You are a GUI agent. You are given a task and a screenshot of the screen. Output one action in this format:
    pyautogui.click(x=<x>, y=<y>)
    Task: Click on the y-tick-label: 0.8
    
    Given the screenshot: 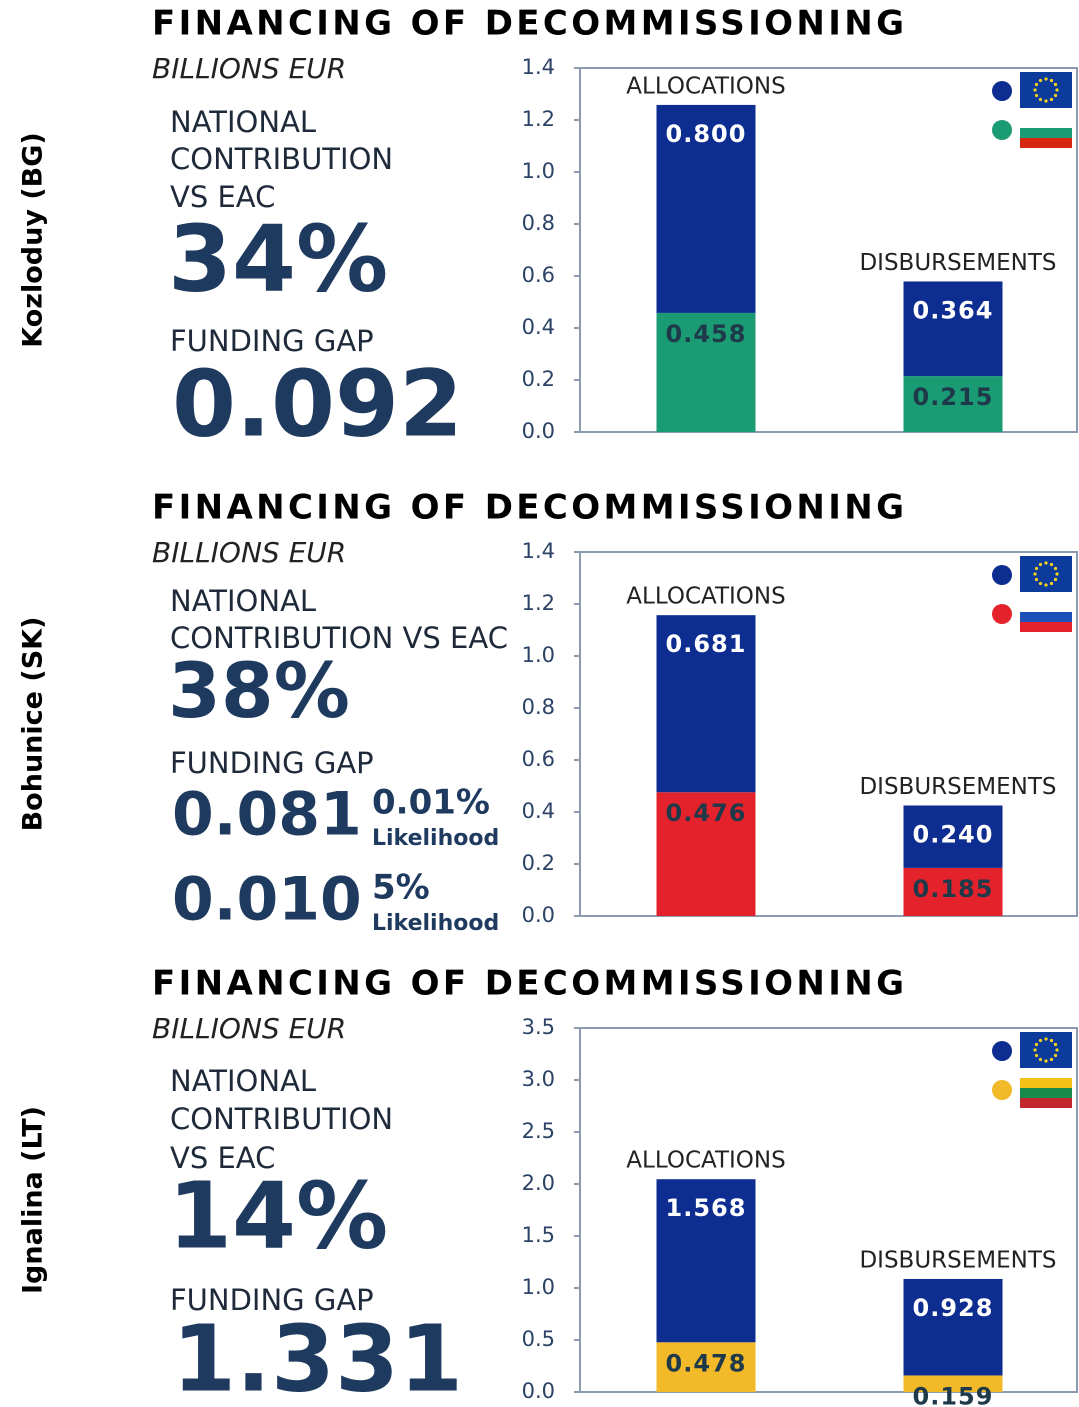 What is the action you would take?
    pyautogui.click(x=538, y=707)
    